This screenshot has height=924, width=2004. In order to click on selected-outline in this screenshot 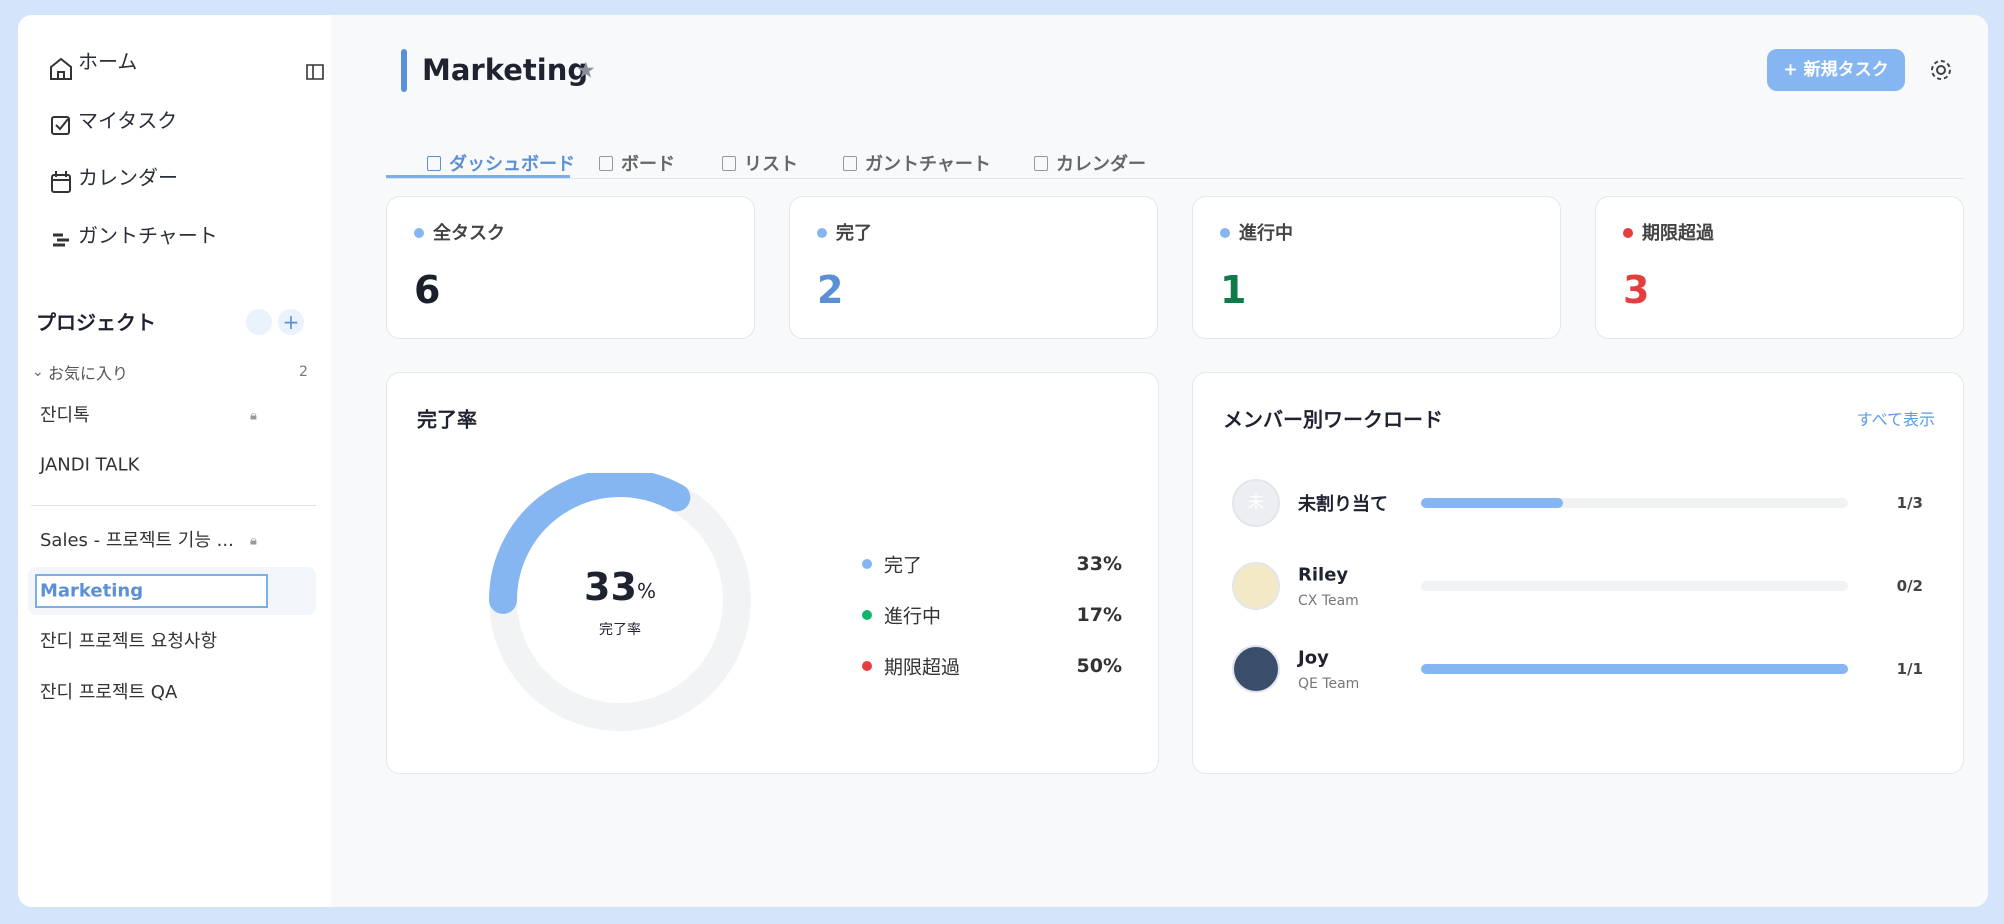, I will do `click(151, 591)`.